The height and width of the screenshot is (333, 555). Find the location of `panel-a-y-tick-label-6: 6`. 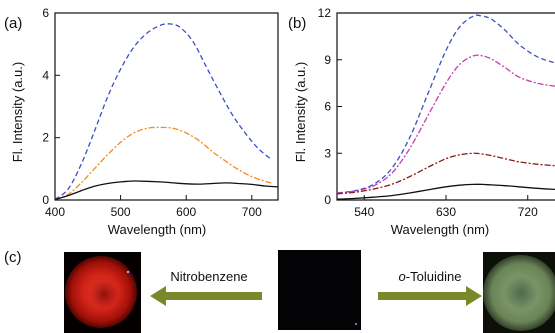

panel-a-y-tick-label-6: 6 is located at coordinates (45, 13).